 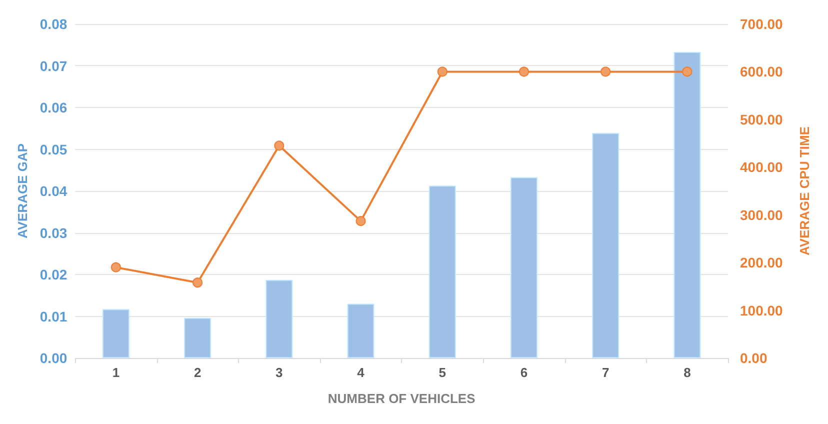 What do you see at coordinates (54, 24) in the screenshot?
I see `y-tick-label: 0.08` at bounding box center [54, 24].